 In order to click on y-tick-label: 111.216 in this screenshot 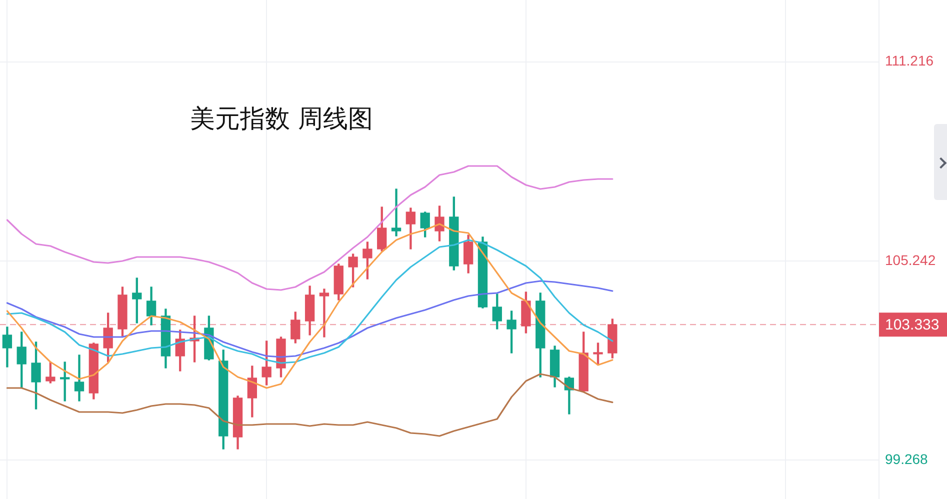, I will do `click(909, 60)`.